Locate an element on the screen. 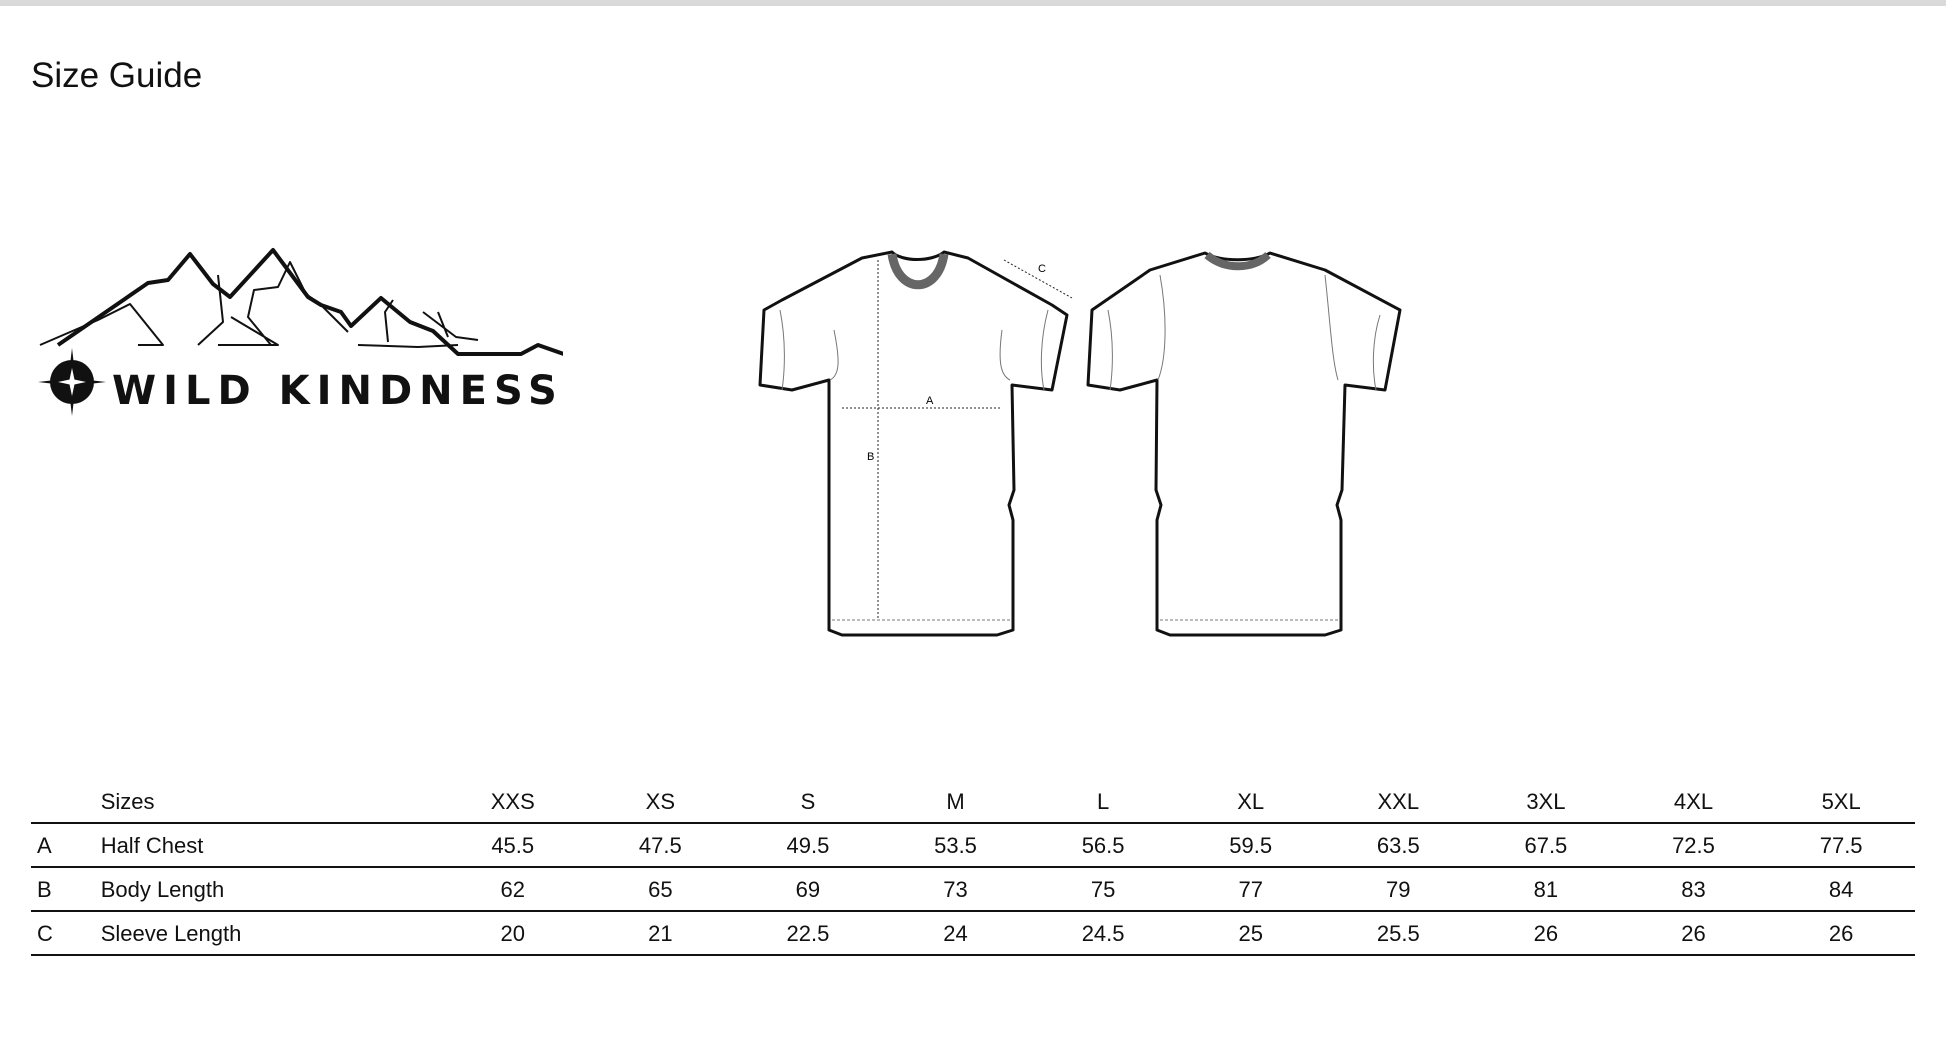  measurement-cell: 25 is located at coordinates (1250, 933).